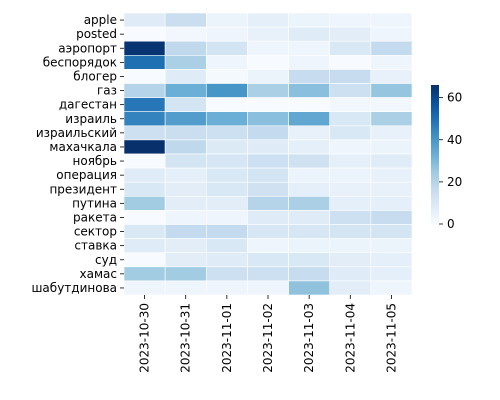  Describe the element at coordinates (454, 98) in the screenshot. I see `colorbar-tick-label: 60` at that location.